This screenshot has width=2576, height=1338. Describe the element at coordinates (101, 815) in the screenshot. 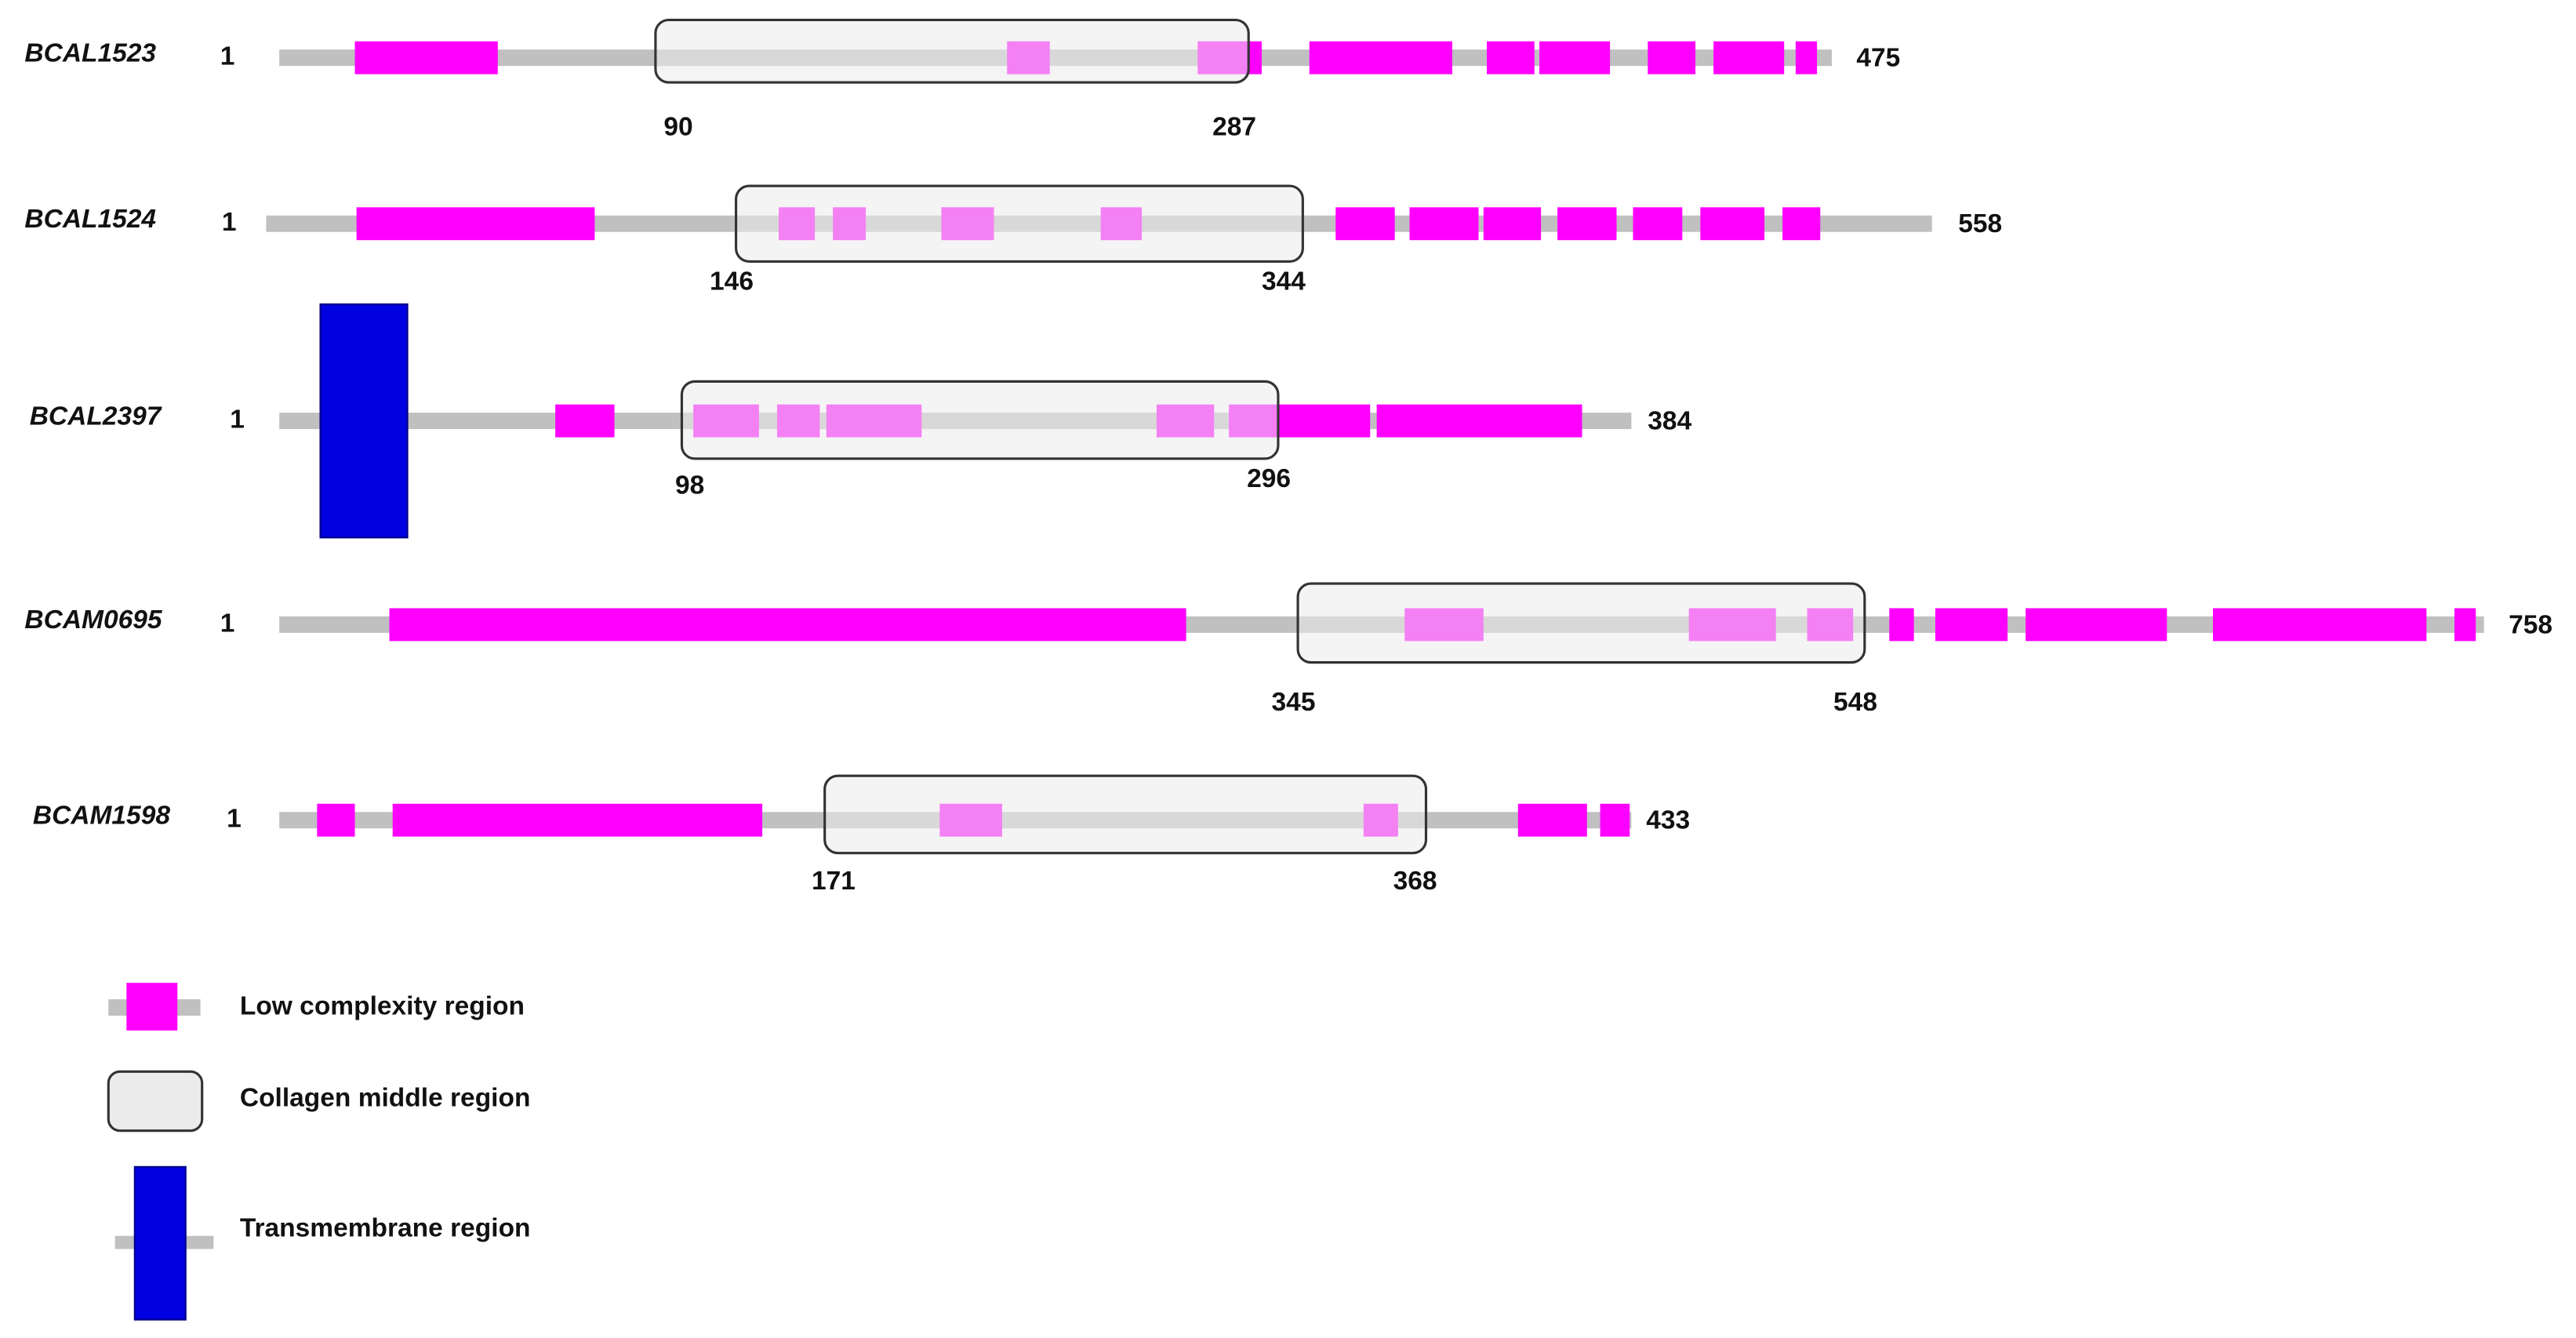

I see `protein-name: BCAM1598` at that location.